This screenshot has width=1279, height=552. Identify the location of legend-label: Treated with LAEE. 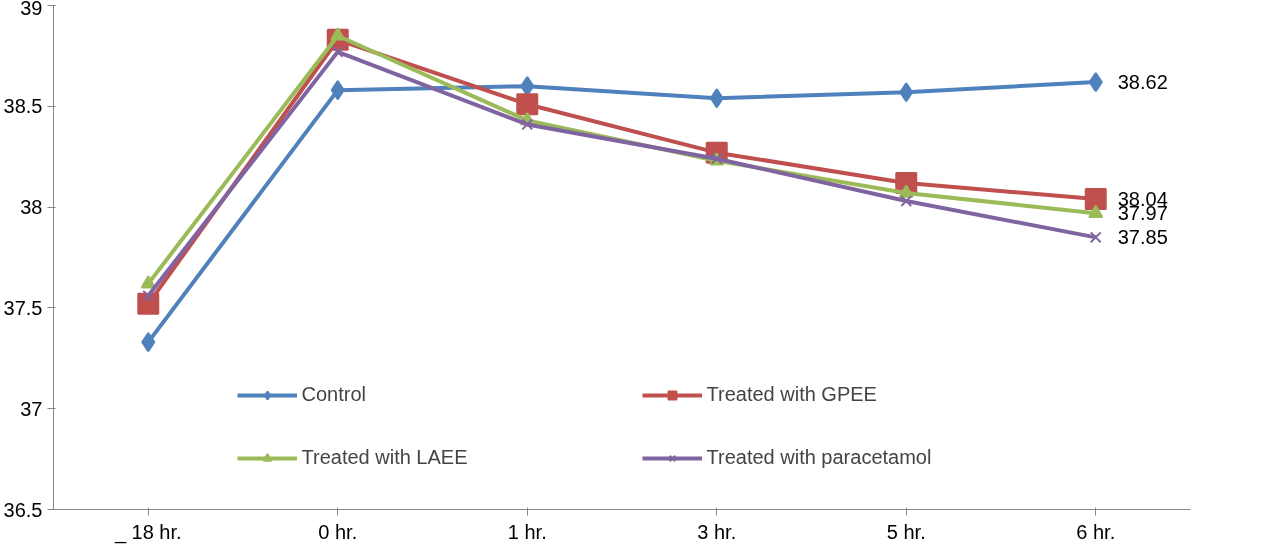
(385, 457).